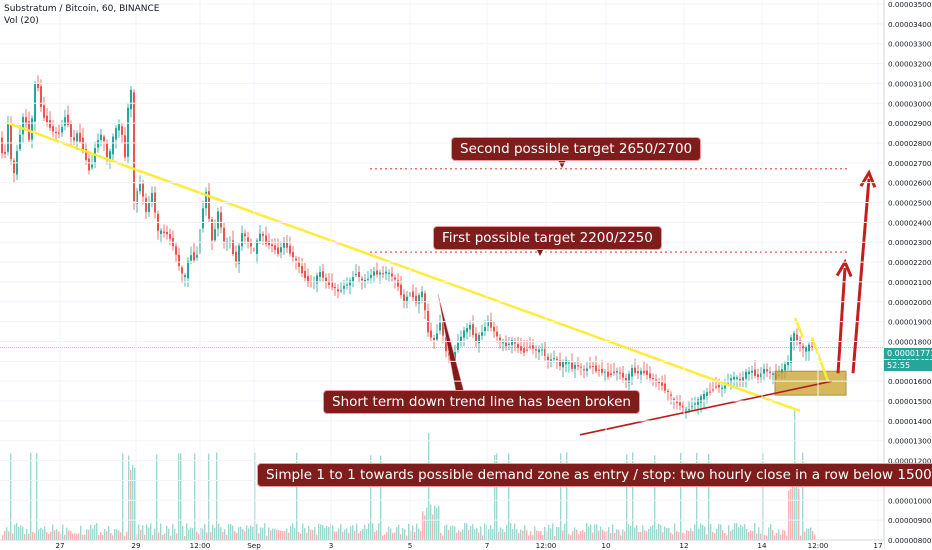 The height and width of the screenshot is (550, 932). What do you see at coordinates (547, 238) in the screenshot?
I see `first-target-note: First possible target 2200/2250` at bounding box center [547, 238].